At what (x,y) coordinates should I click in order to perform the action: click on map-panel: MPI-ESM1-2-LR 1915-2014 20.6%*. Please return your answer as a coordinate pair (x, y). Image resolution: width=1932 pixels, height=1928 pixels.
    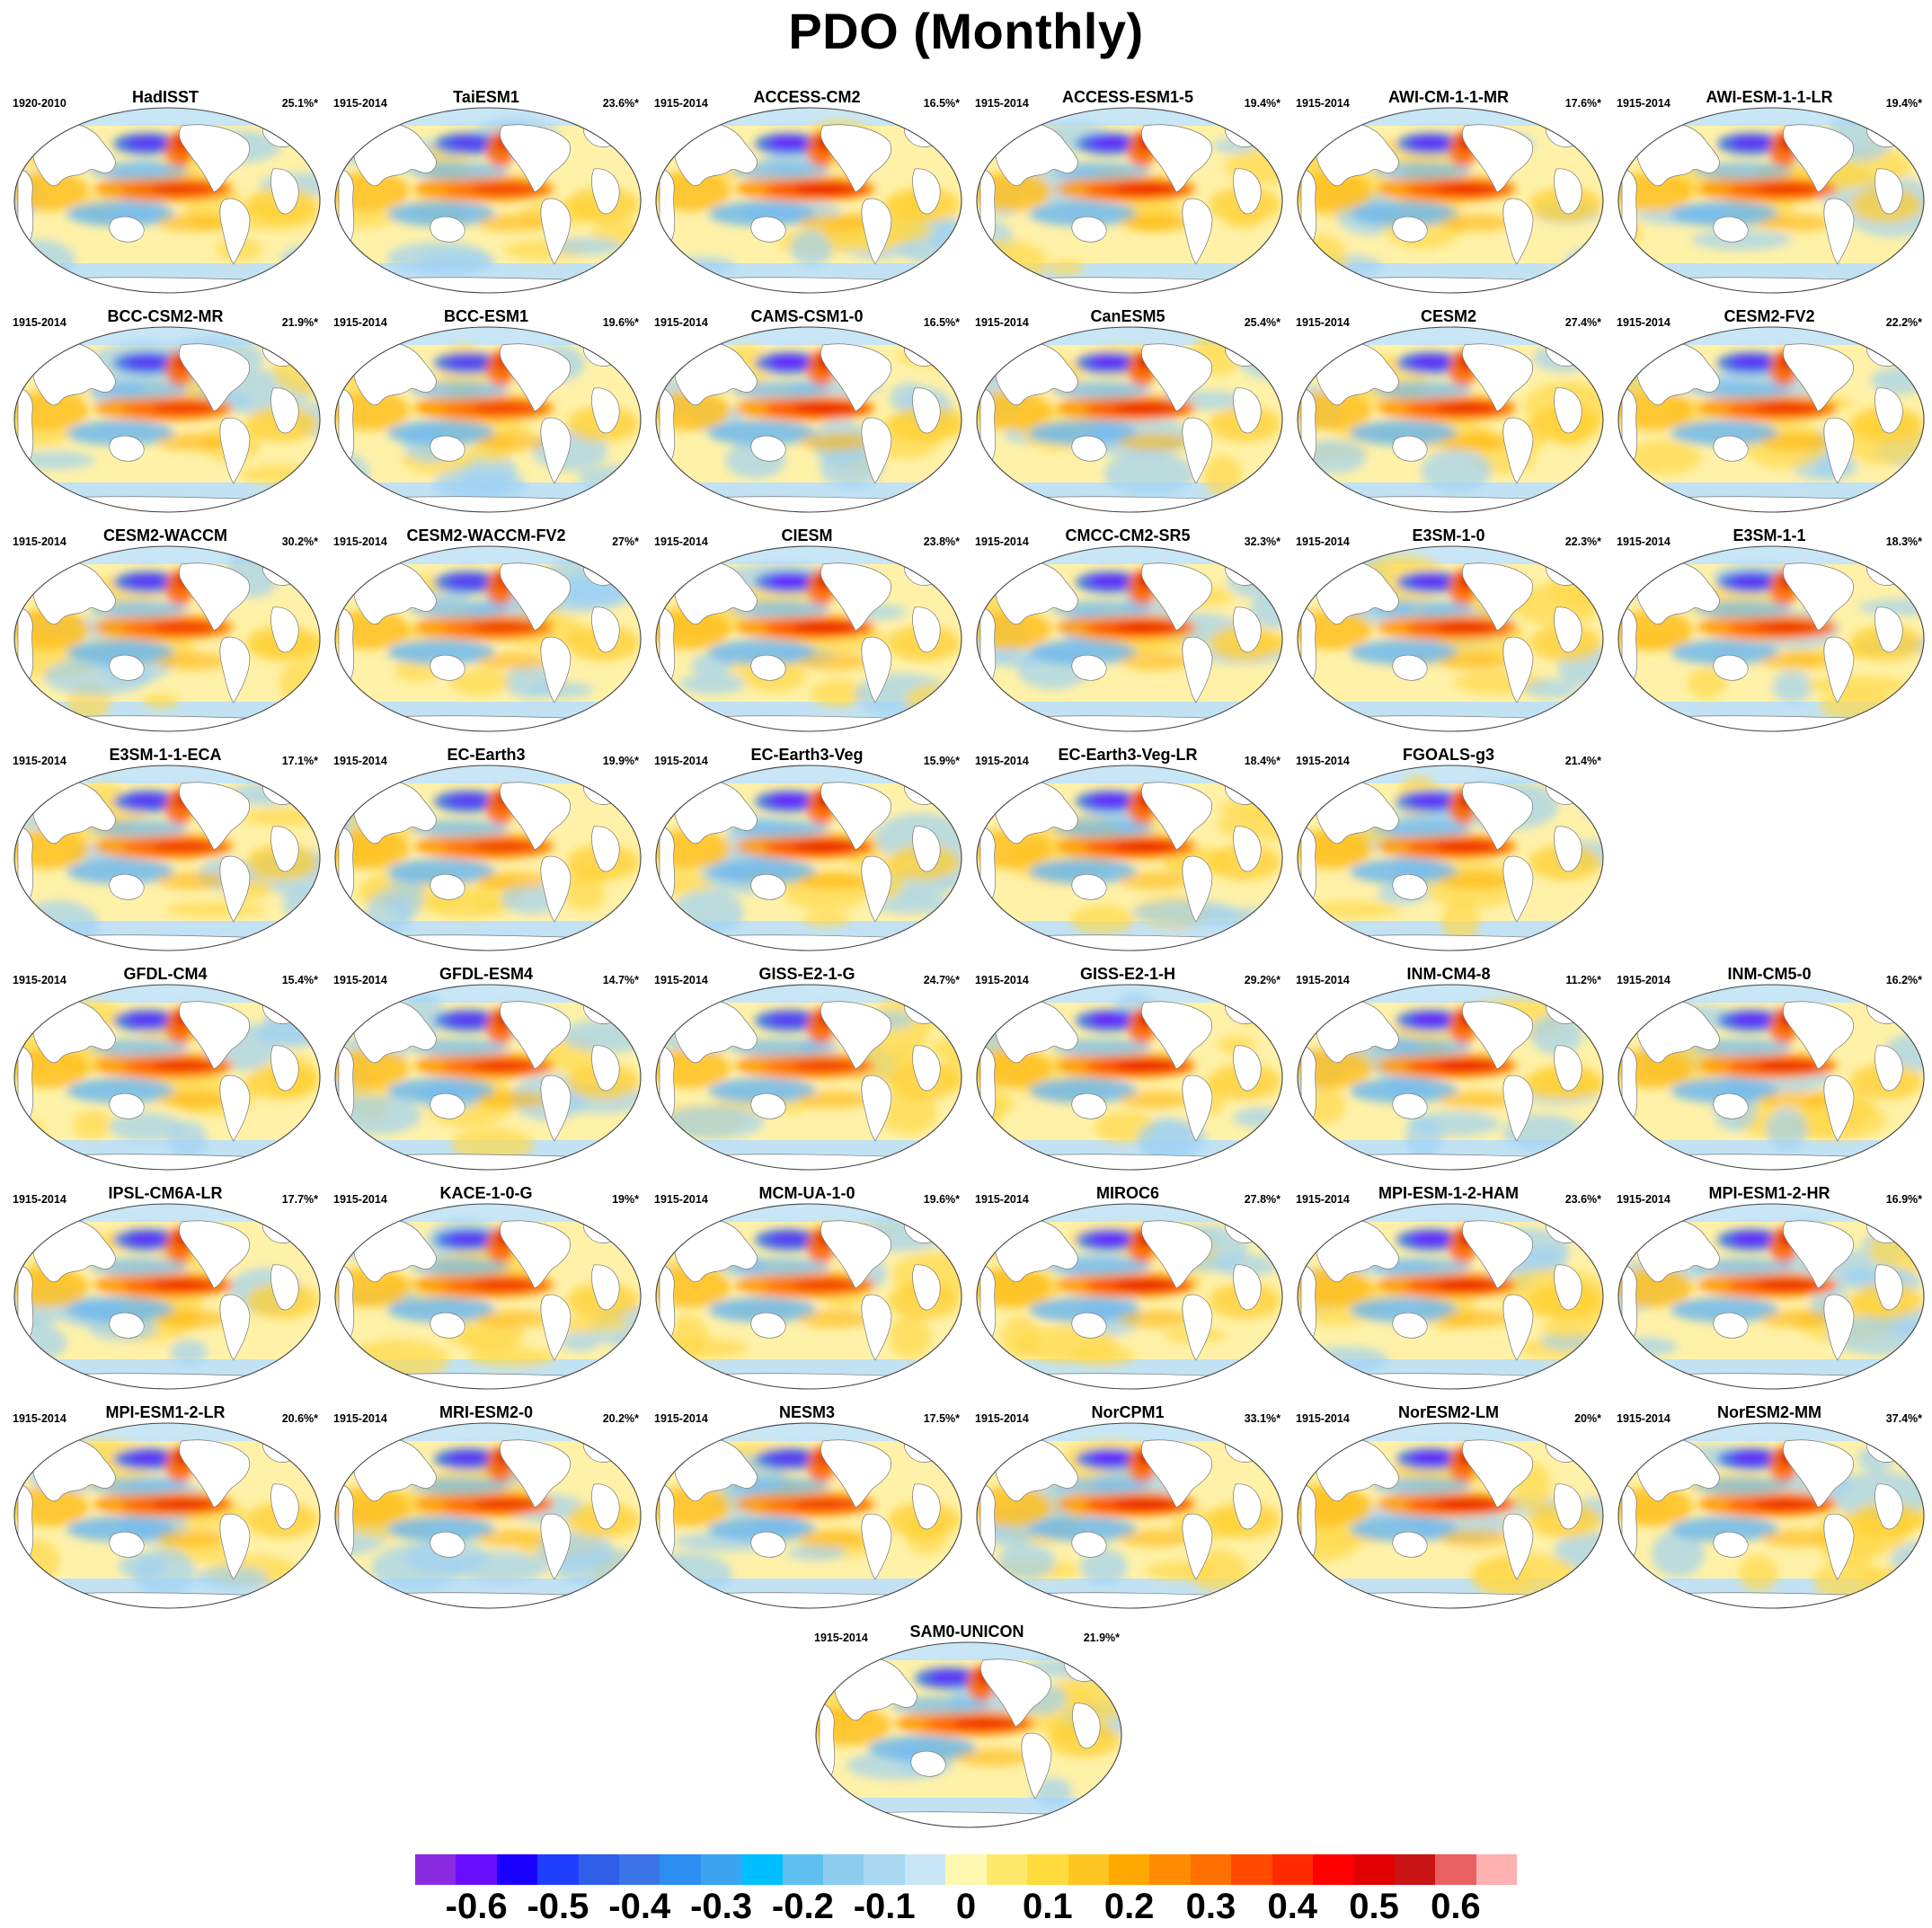
    Looking at the image, I should click on (165, 1509).